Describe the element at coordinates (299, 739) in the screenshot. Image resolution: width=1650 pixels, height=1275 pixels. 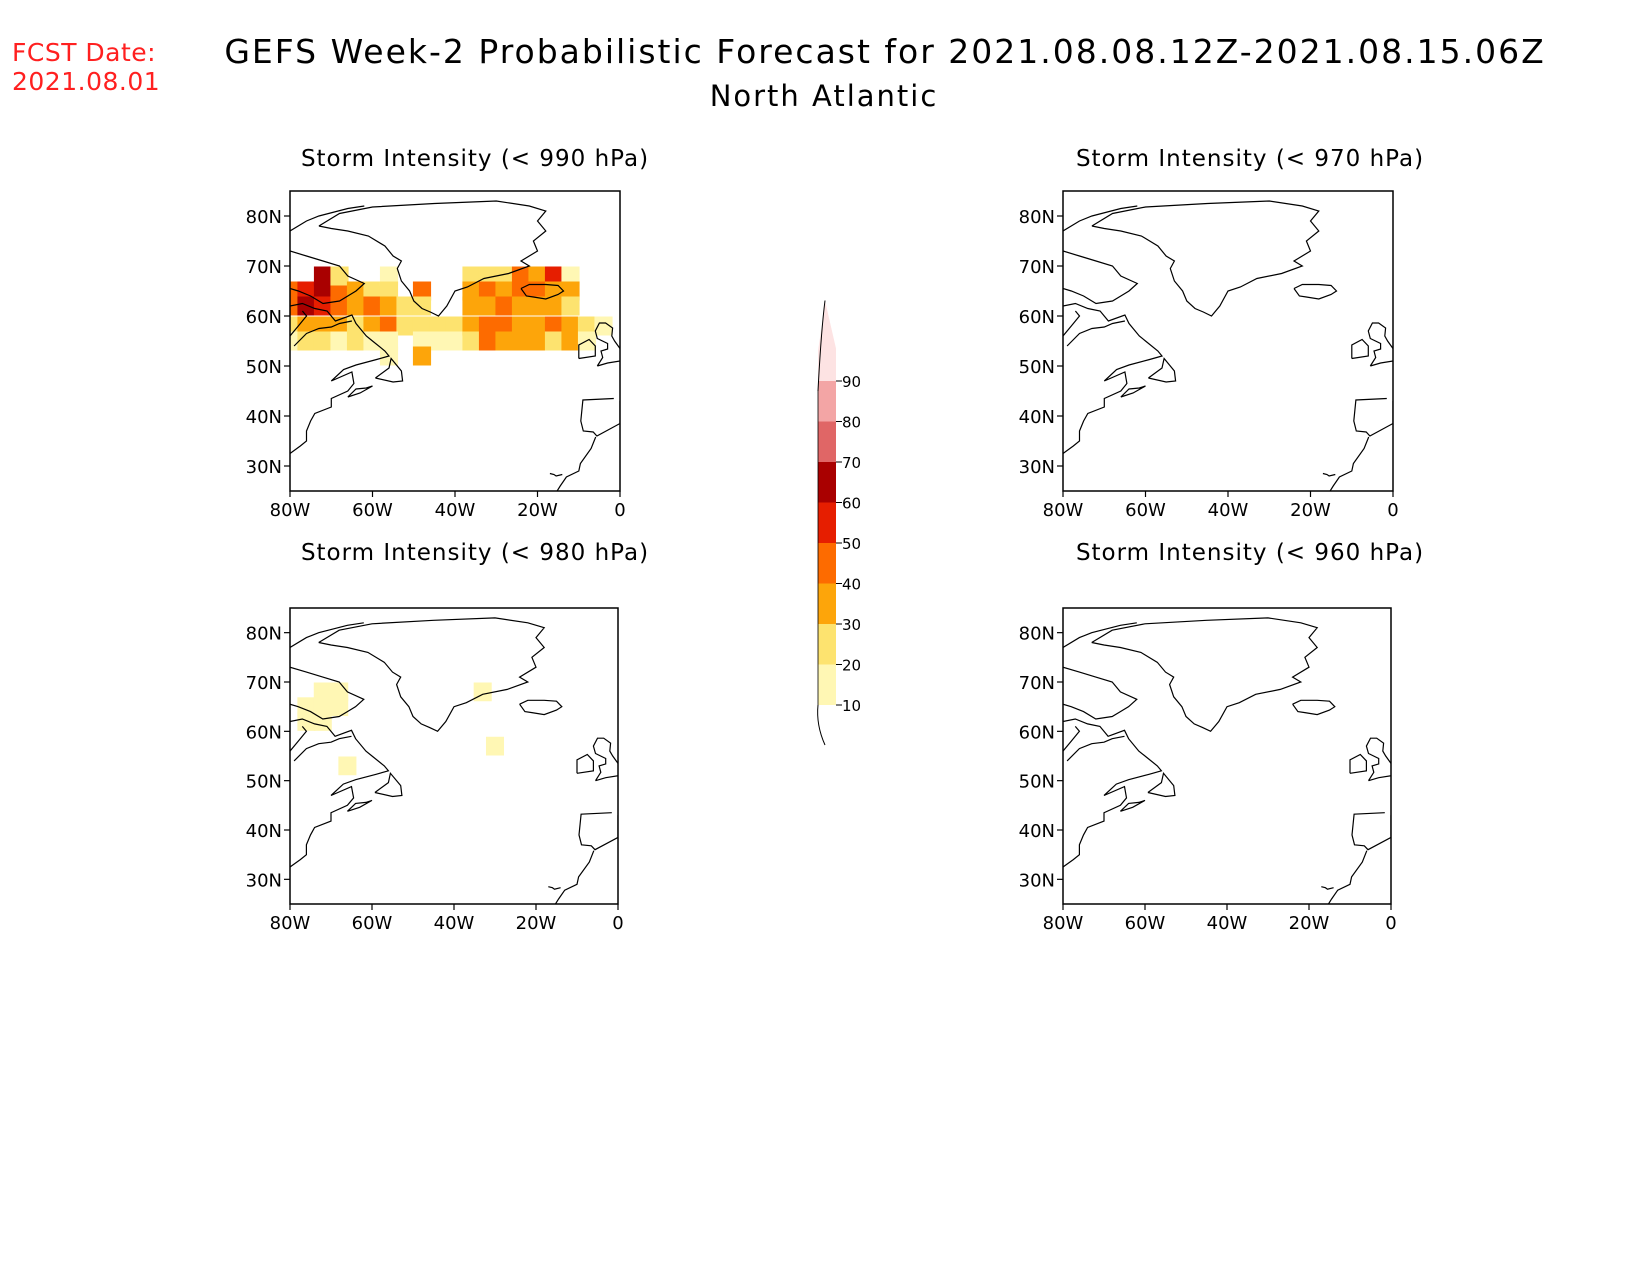
I see `coastline-hudson_south` at that location.